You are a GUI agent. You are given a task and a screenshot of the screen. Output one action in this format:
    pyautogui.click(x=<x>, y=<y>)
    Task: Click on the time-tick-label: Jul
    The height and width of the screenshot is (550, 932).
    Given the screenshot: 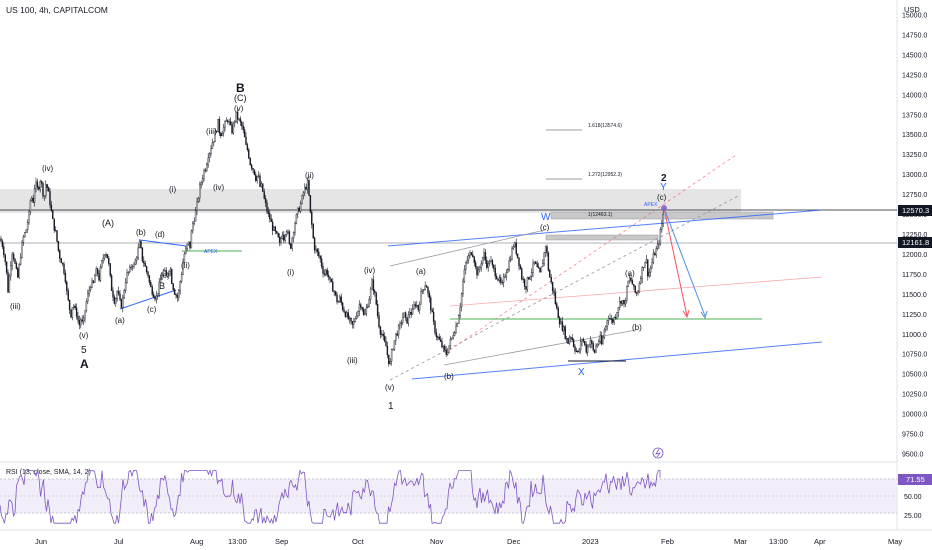 What is the action you would take?
    pyautogui.click(x=119, y=541)
    